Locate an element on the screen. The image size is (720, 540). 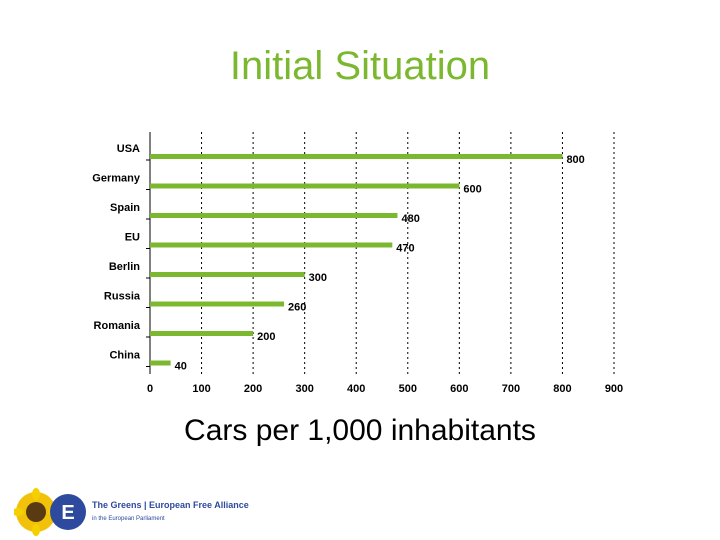
x-tick-label: 800 is located at coordinates (562, 389).